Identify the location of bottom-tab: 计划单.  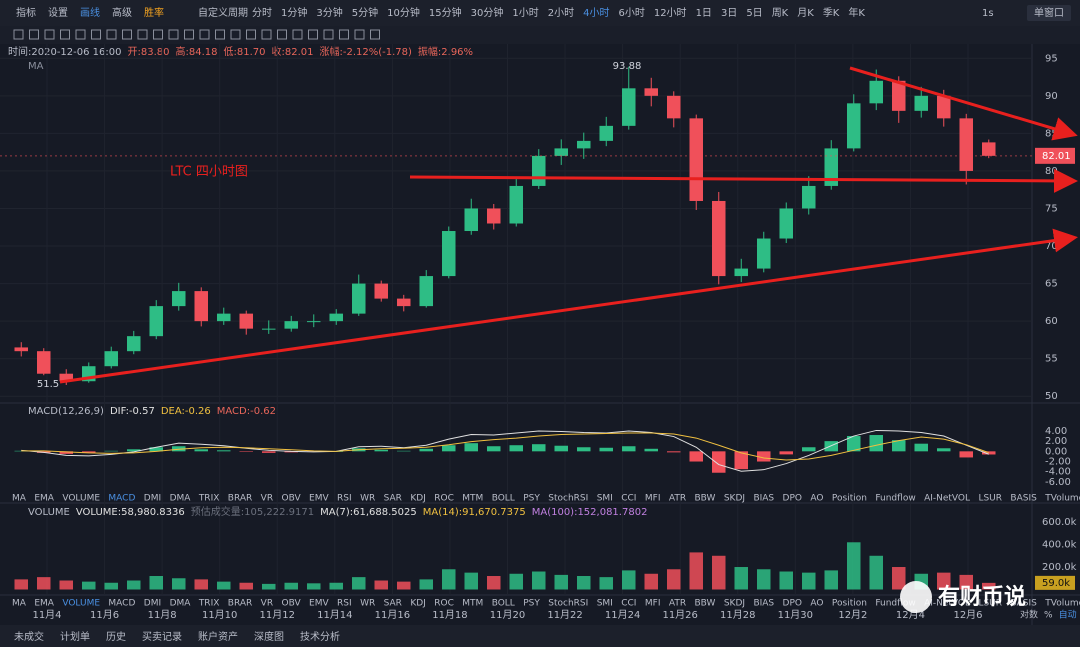
(75, 636).